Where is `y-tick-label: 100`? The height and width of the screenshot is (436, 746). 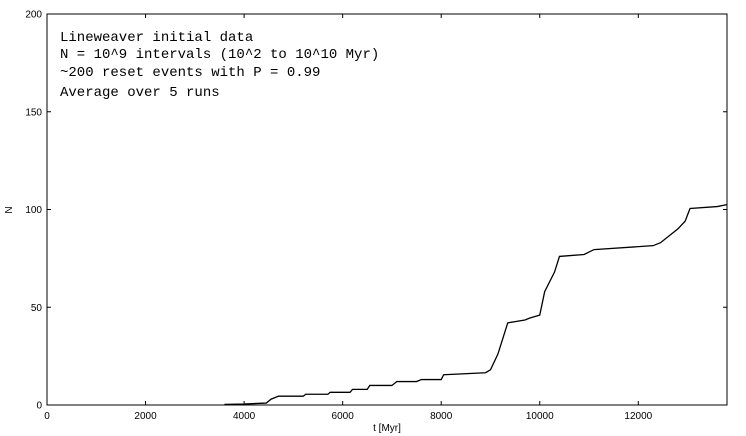
y-tick-label: 100 is located at coordinates (33, 210).